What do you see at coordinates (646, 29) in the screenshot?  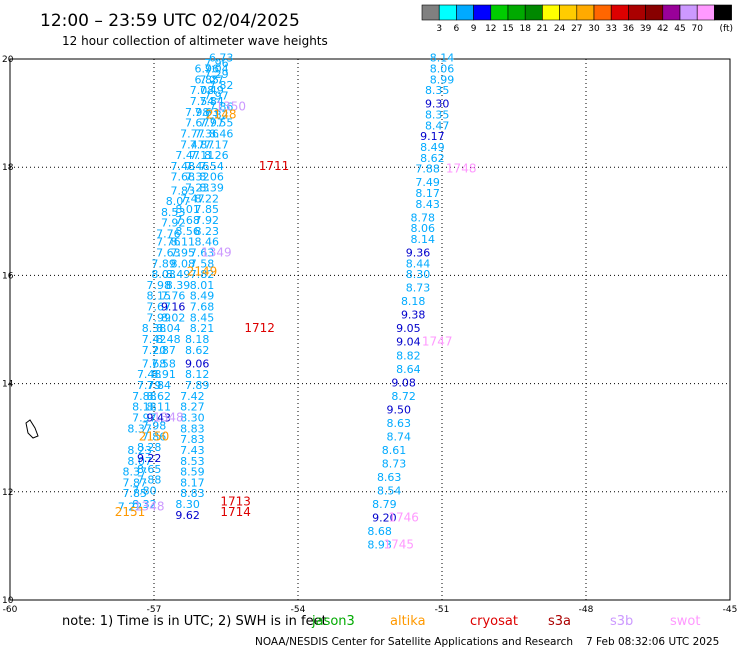 I see `colorbar-tick-label: 39` at bounding box center [646, 29].